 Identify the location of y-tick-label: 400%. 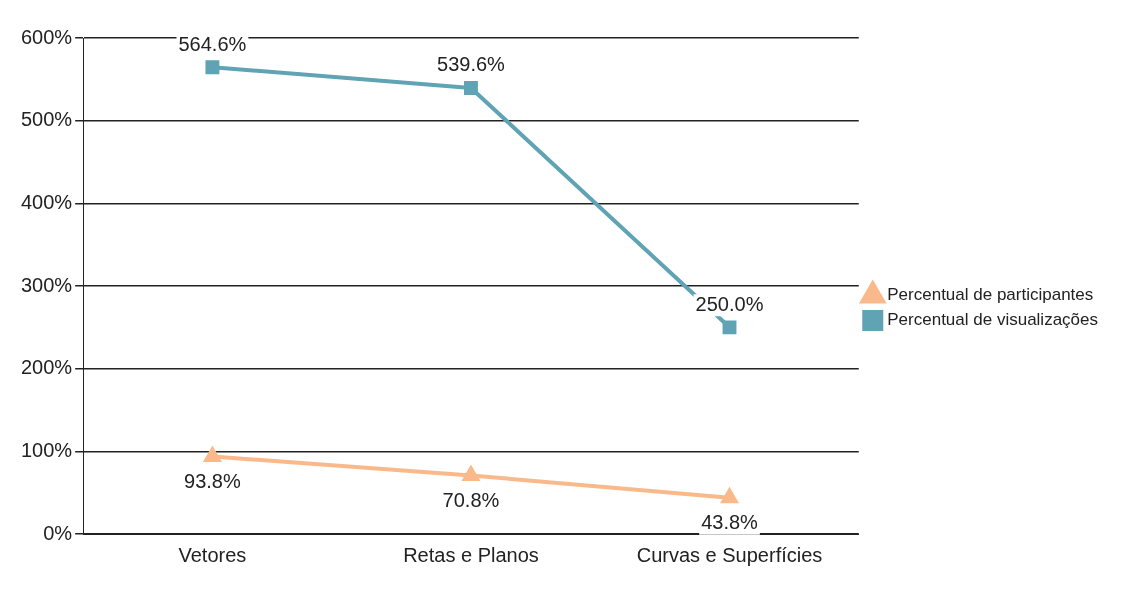
(47, 201).